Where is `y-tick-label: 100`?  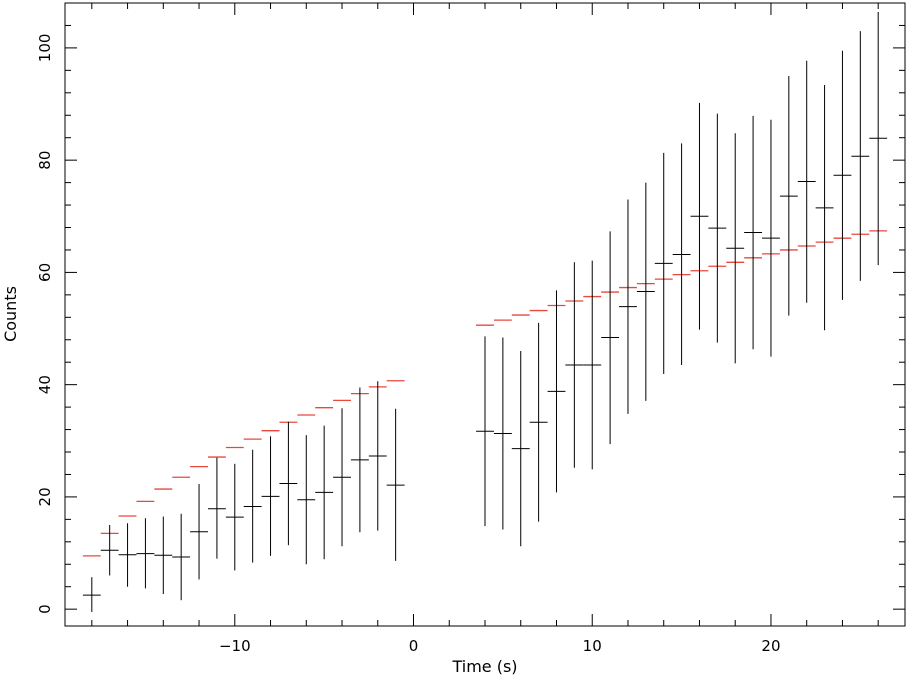 y-tick-label: 100 is located at coordinates (45, 48).